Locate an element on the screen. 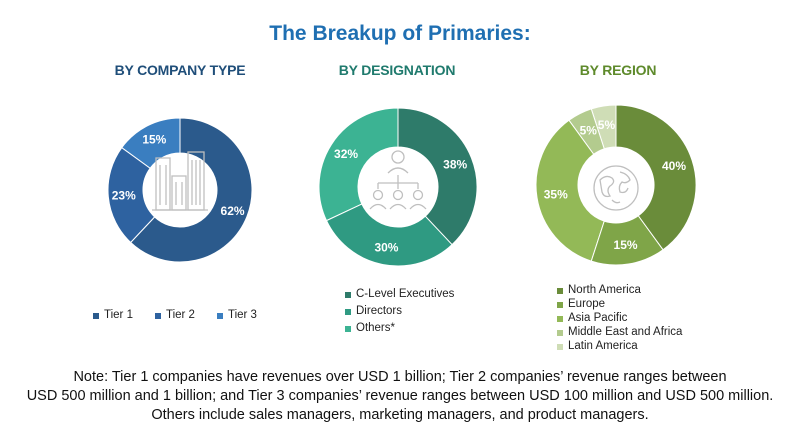 This screenshot has height=435, width=800. buildings-icon is located at coordinates (180, 181).